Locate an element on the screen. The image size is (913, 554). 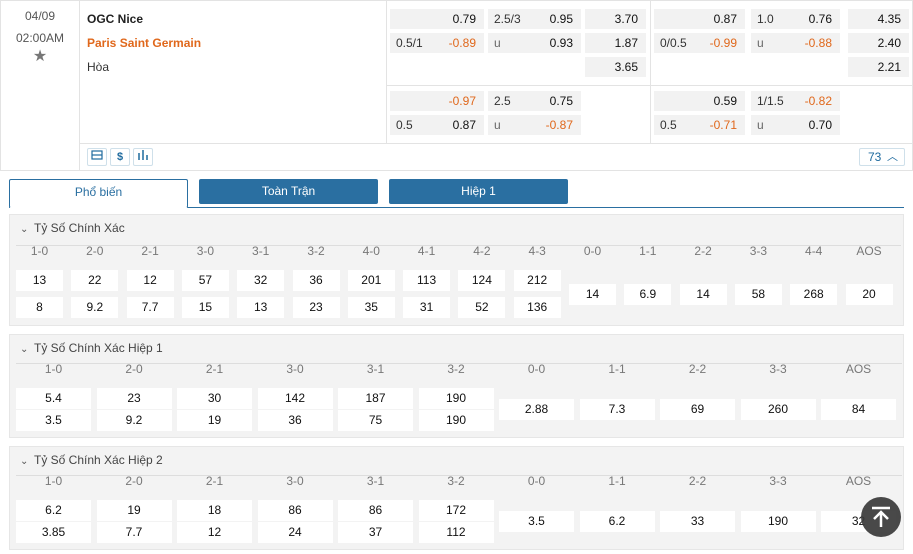
score-odds-cell: 20 is located at coordinates (869, 294).